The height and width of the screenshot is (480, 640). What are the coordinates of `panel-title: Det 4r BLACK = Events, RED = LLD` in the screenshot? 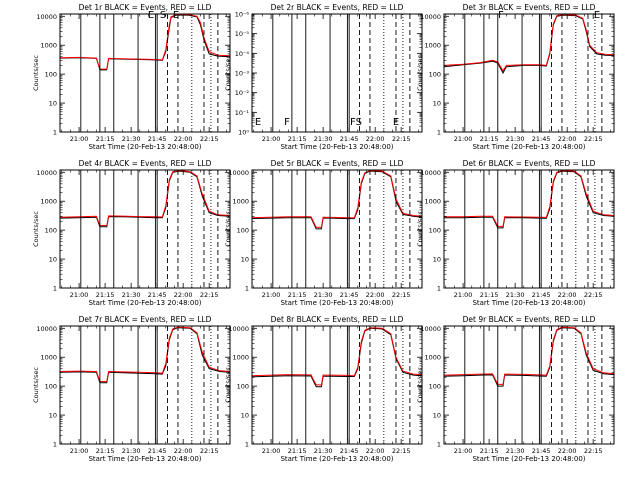 It's located at (145, 163).